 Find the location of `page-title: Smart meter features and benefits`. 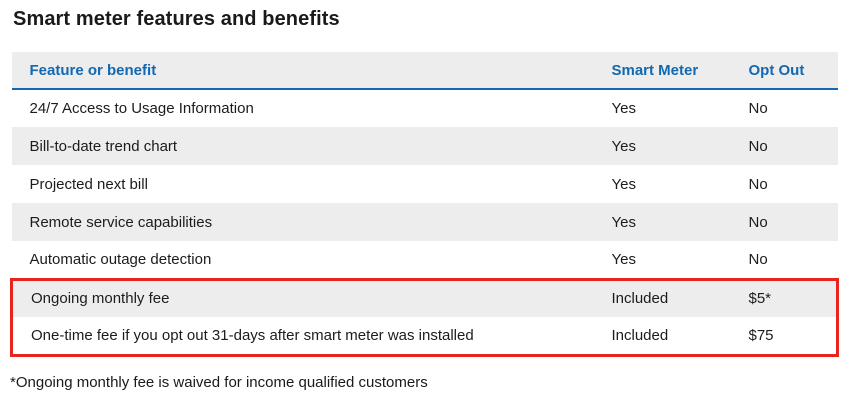

page-title: Smart meter features and benefits is located at coordinates (176, 19).